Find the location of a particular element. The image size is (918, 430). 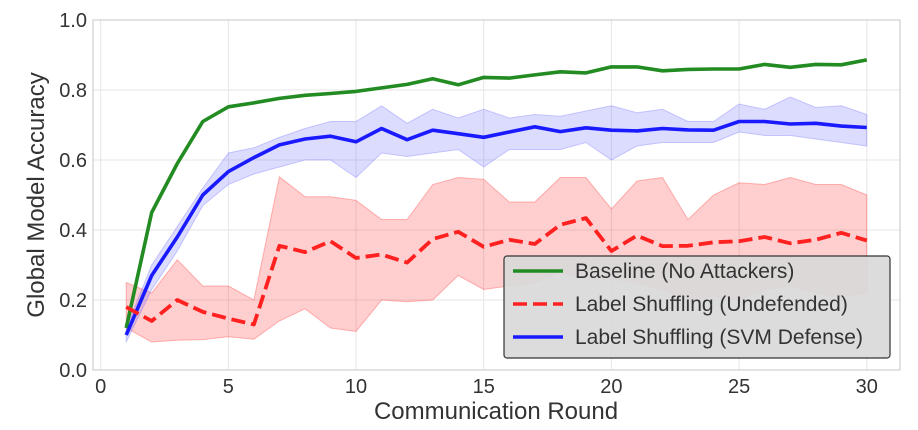

y-tick-label: 0.4 is located at coordinates (73, 231).